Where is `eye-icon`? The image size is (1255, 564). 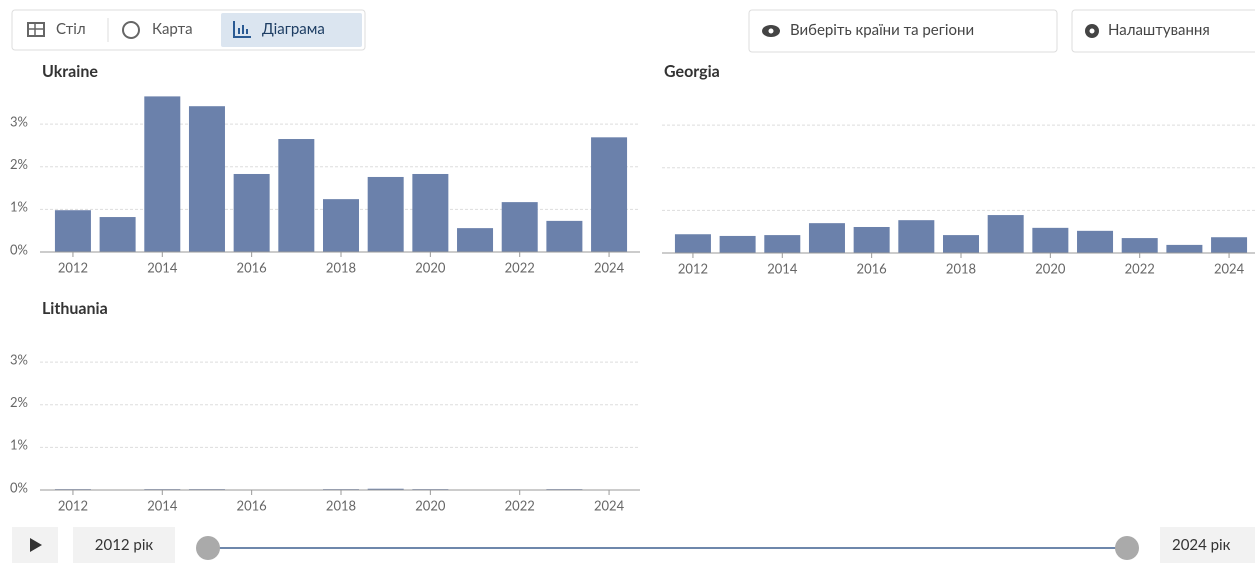 eye-icon is located at coordinates (771, 31).